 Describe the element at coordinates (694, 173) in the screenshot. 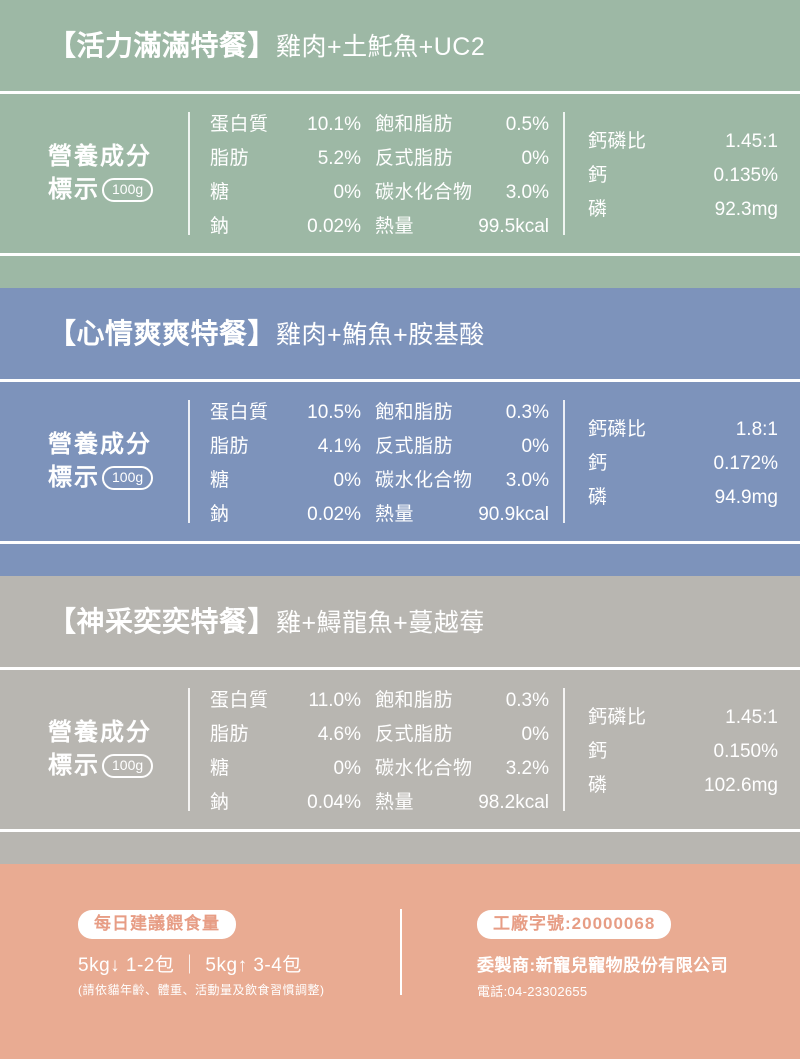

I see `mineral-row: 鈣 0.135%` at that location.